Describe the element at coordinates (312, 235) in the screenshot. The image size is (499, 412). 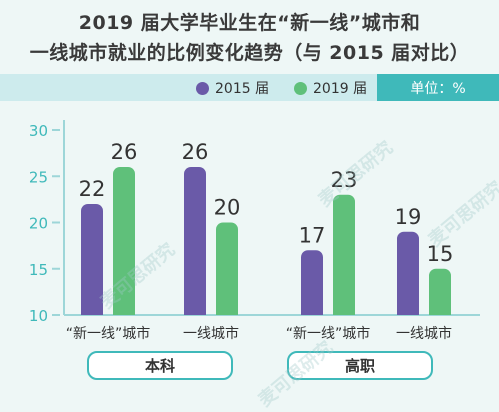
I see `data-label: 17` at that location.